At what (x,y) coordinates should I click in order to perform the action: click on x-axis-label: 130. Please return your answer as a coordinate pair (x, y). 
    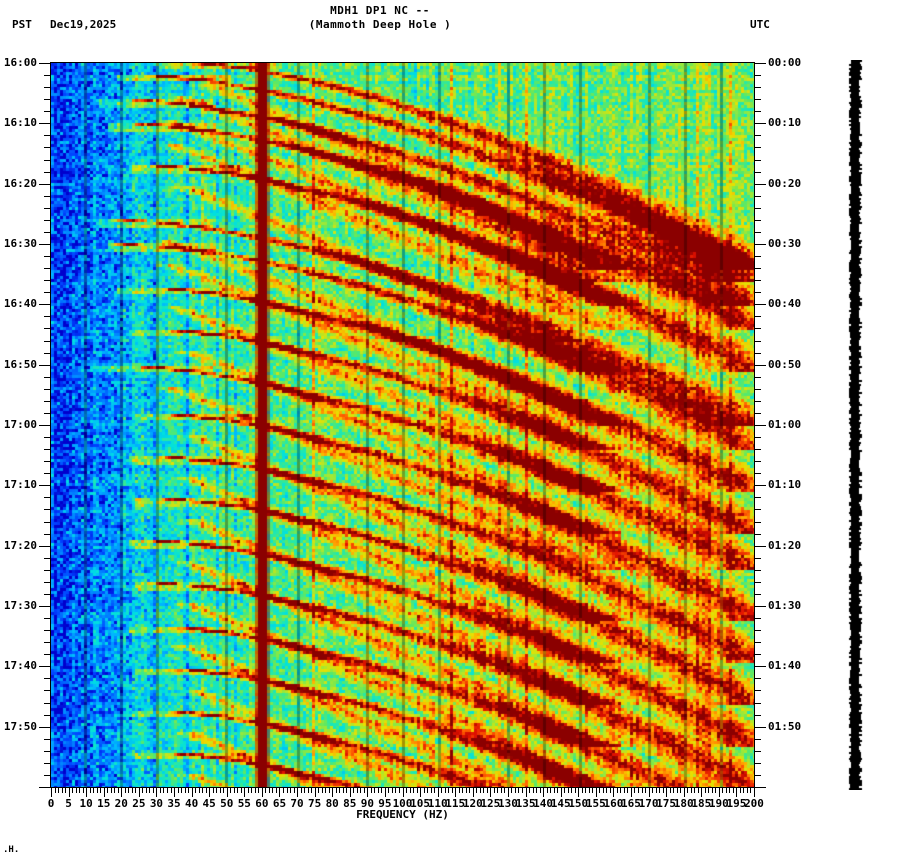
    Looking at the image, I should click on (508, 803).